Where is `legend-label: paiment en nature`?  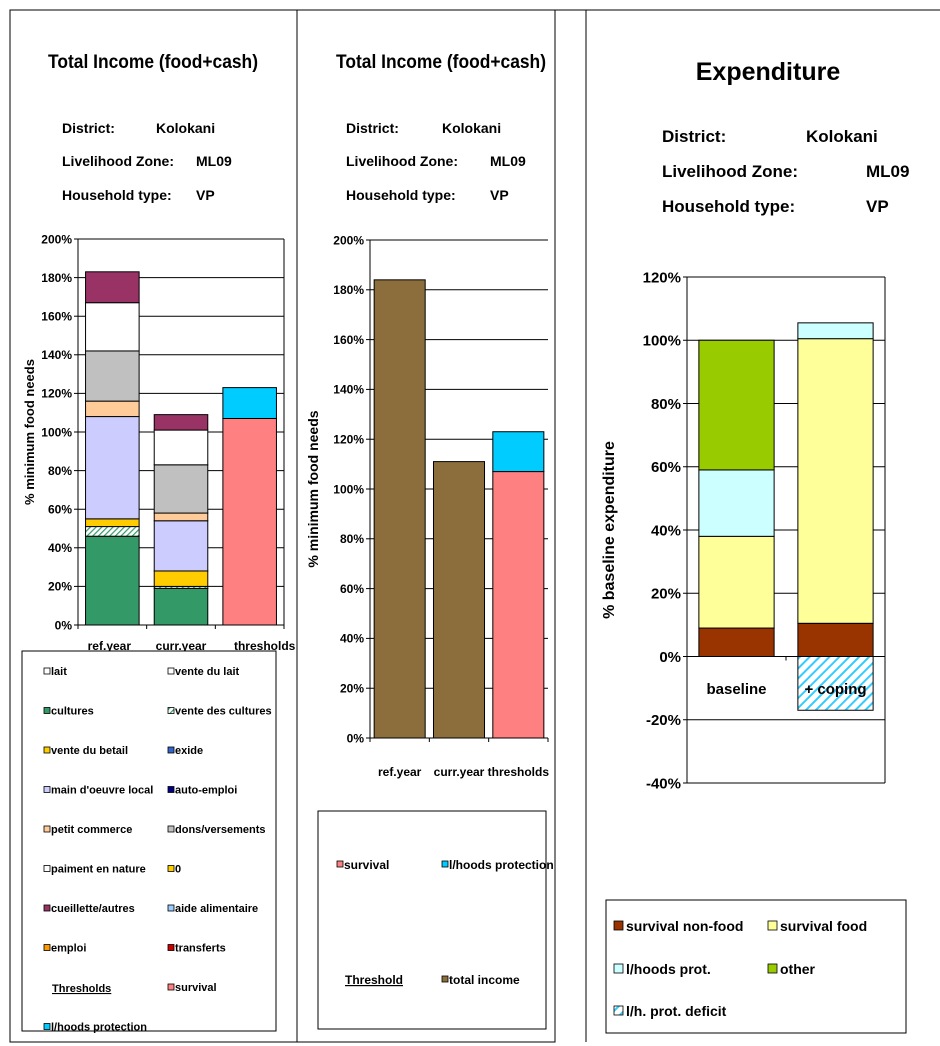 legend-label: paiment en nature is located at coordinates (98, 870).